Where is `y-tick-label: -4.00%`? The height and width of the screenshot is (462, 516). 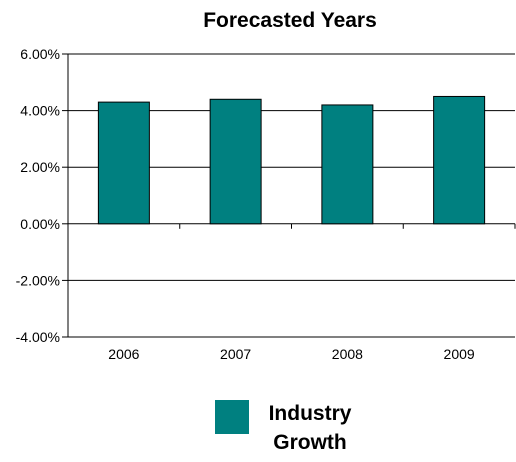 y-tick-label: -4.00% is located at coordinates (38, 337).